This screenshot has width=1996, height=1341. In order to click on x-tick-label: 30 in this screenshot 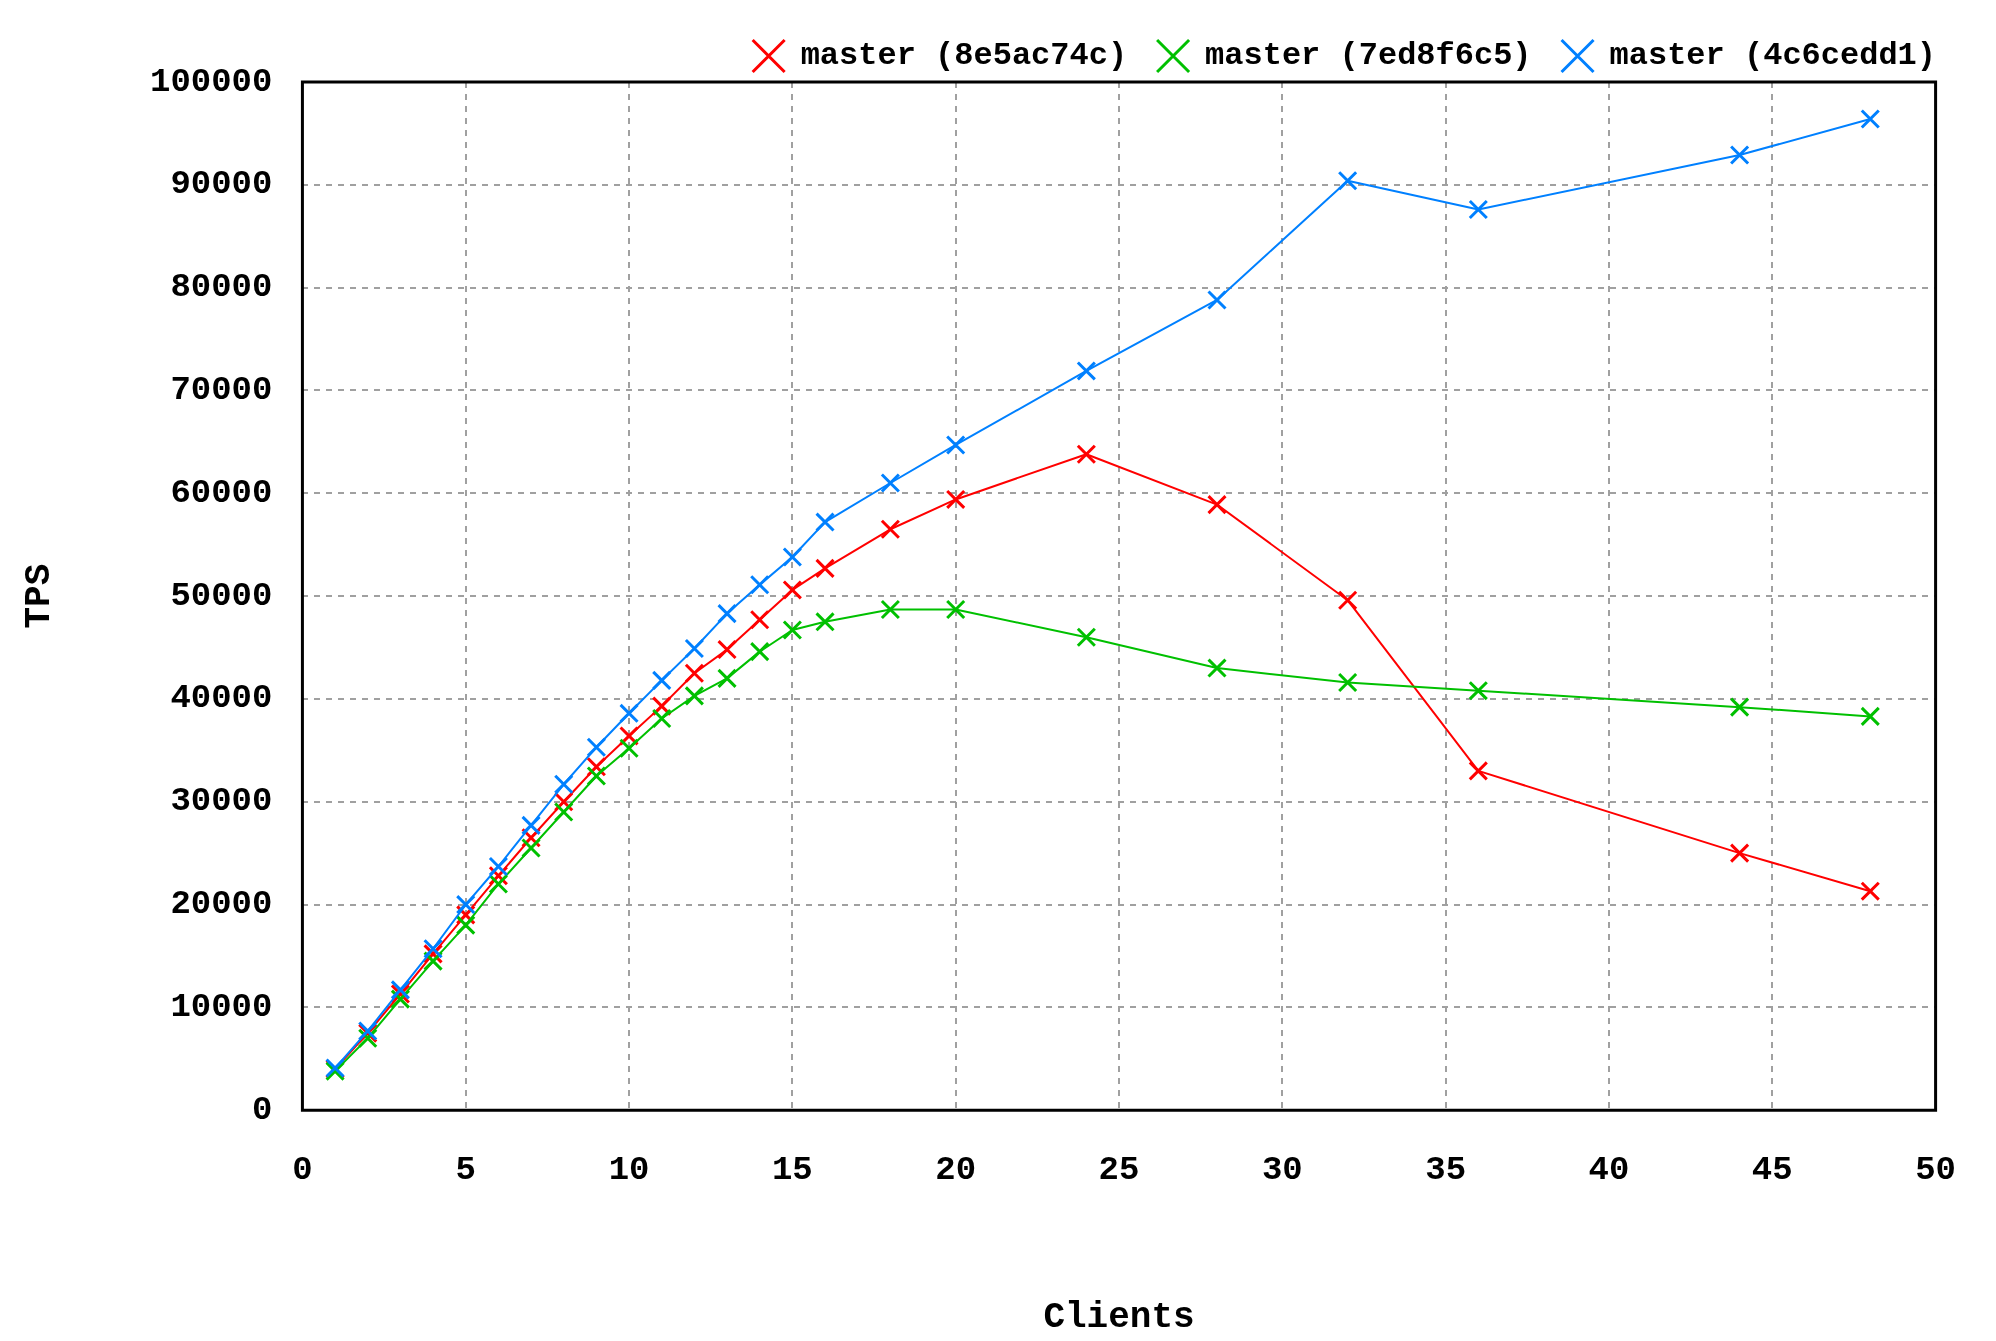, I will do `click(1282, 1170)`.